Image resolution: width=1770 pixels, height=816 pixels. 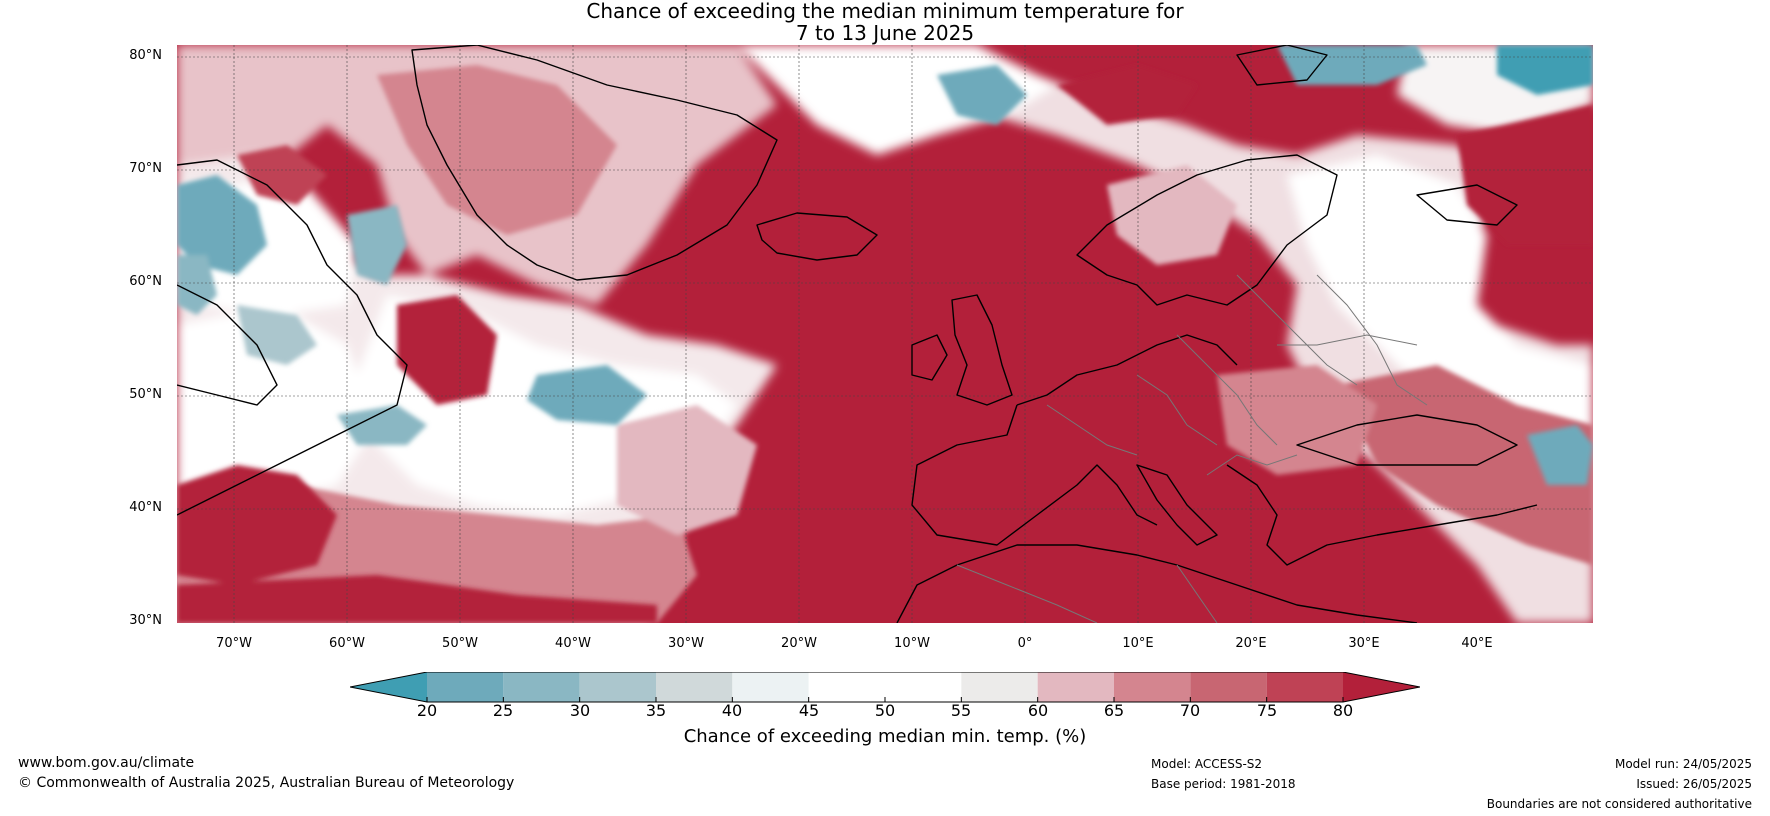 What do you see at coordinates (106, 763) in the screenshot?
I see `footer-website: www.bom.gov.au/climate` at bounding box center [106, 763].